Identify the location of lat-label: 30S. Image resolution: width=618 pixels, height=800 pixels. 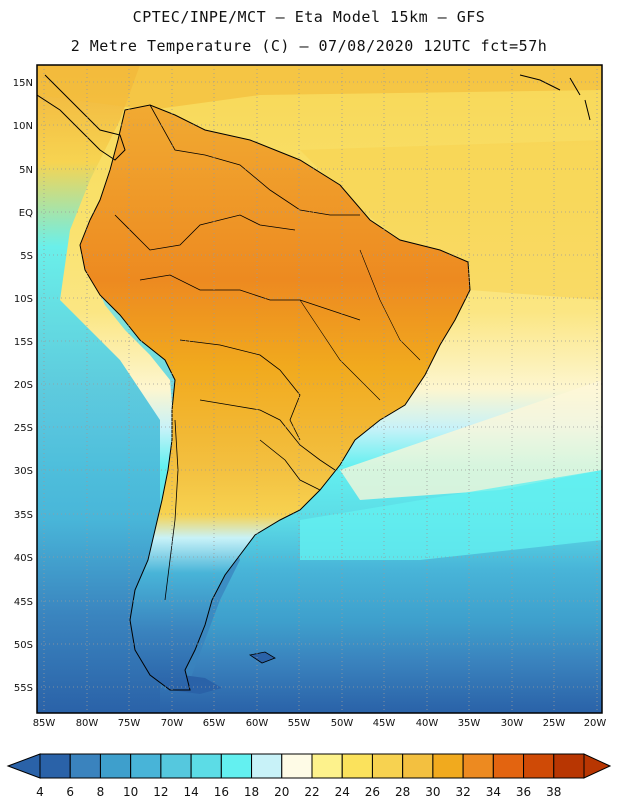
(23, 471).